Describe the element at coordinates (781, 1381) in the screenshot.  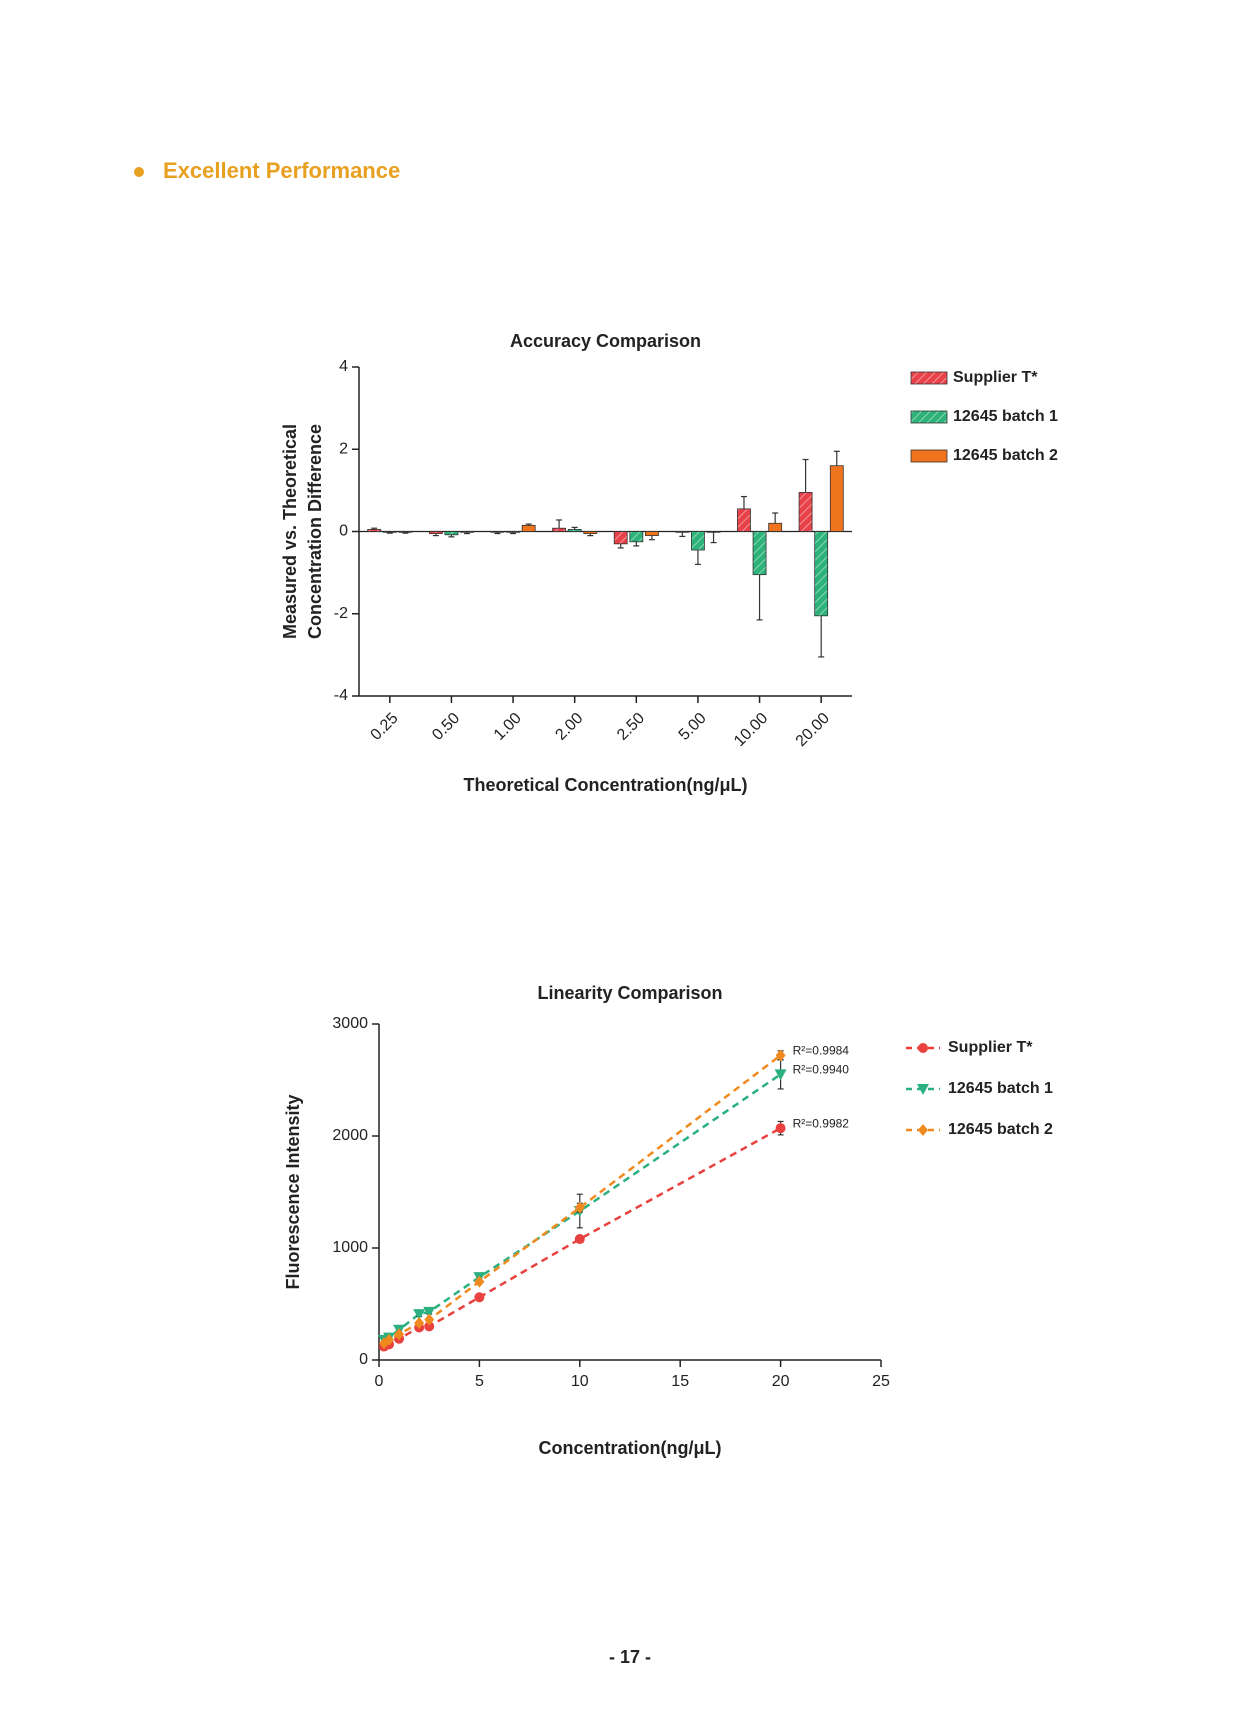
I see `x-tick-label: 20` at that location.